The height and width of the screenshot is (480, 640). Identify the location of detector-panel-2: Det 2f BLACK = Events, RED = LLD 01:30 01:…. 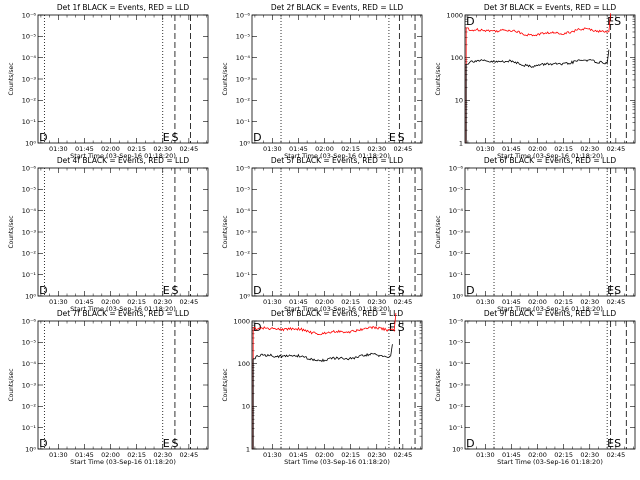
(322, 81).